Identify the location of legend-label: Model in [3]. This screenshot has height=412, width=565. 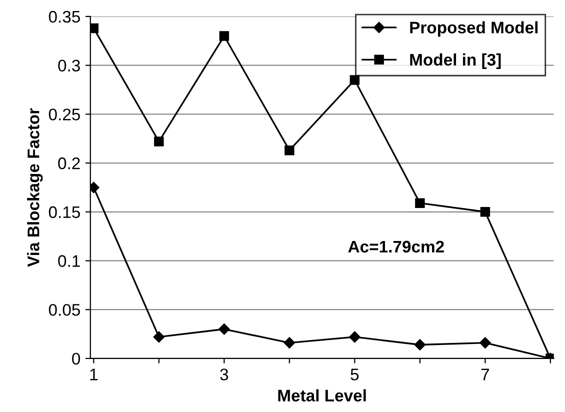
(455, 61).